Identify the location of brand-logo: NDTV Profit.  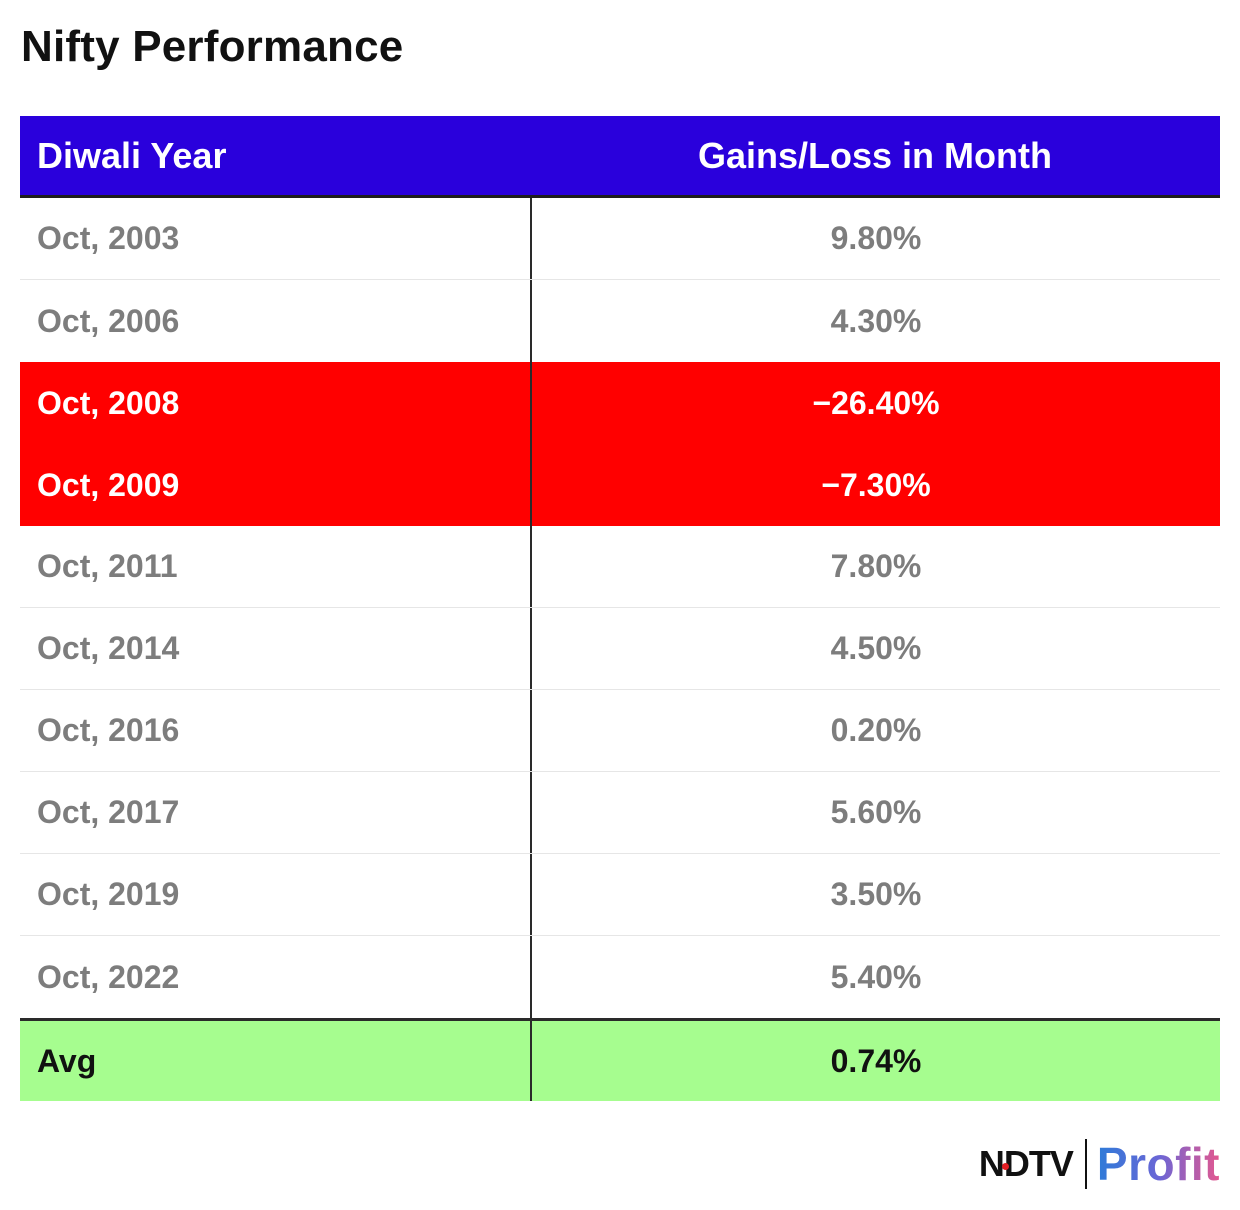
(1099, 1164).